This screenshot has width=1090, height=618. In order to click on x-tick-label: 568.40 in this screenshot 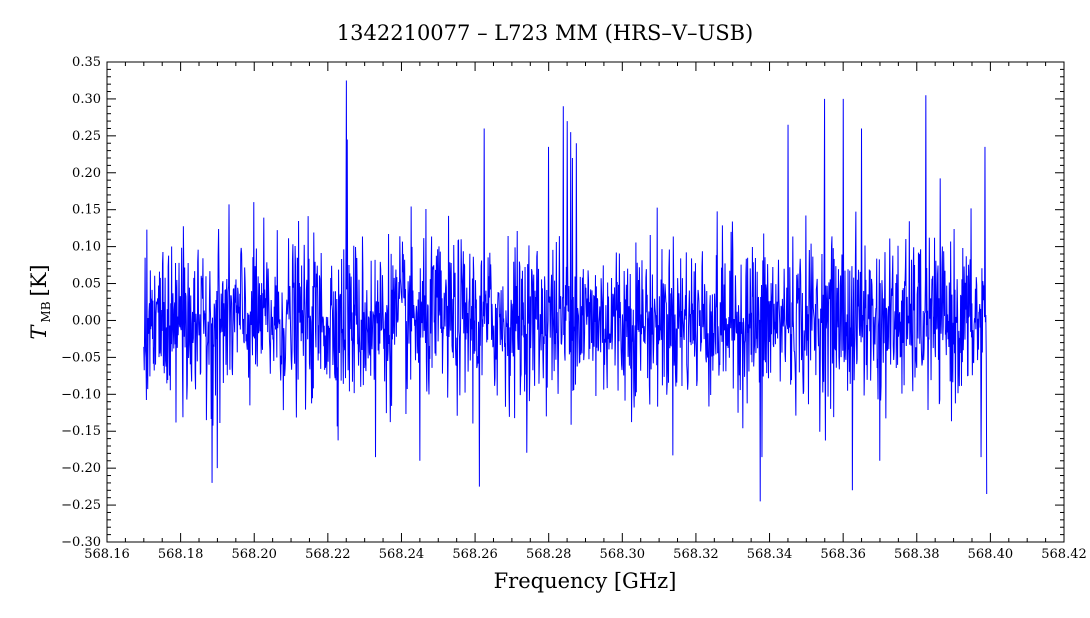, I will do `click(991, 554)`.